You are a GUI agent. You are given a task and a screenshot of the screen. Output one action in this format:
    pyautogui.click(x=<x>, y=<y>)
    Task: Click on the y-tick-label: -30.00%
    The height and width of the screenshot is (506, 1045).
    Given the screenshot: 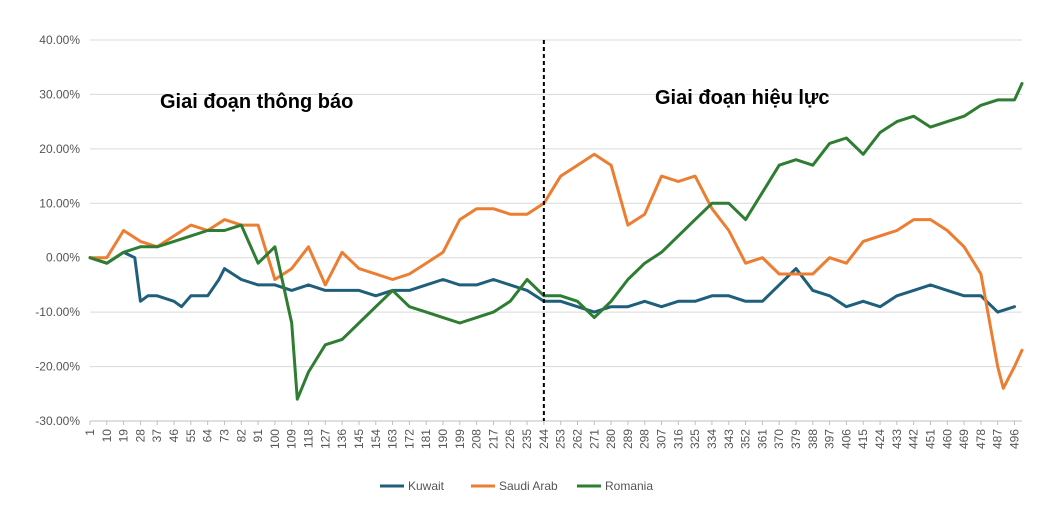 What is the action you would take?
    pyautogui.click(x=57, y=421)
    